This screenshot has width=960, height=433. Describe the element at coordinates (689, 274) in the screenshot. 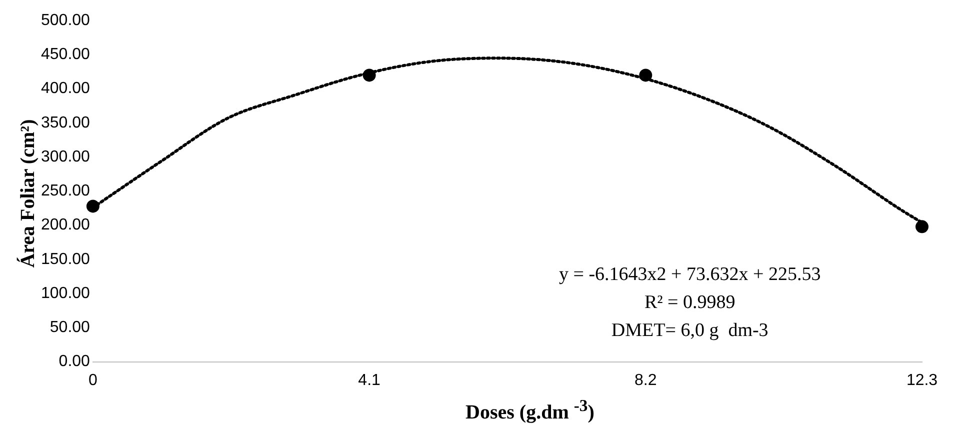

I see `annotation: y = -6.1643x2 + 73.632x + 225.53` at that location.